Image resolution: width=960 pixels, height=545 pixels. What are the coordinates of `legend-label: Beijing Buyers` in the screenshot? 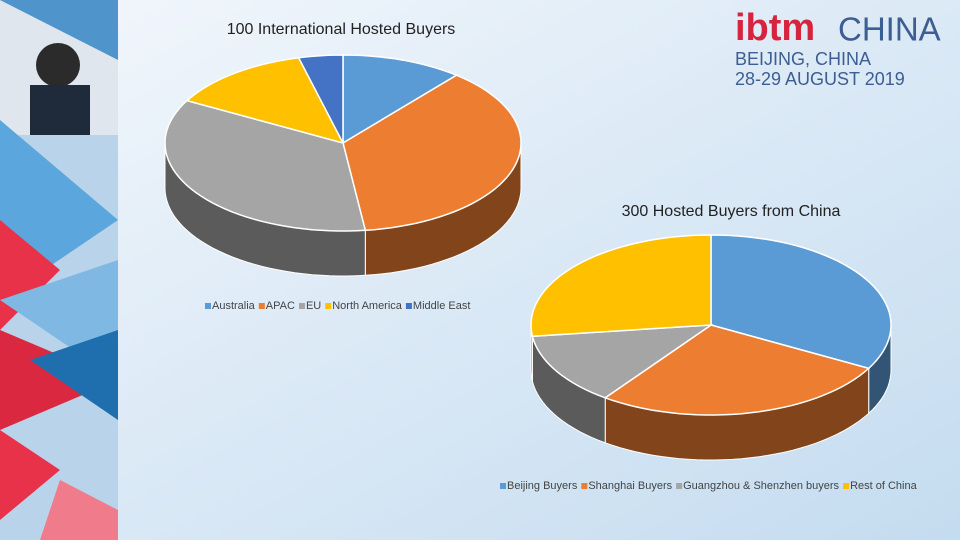 It's located at (542, 486).